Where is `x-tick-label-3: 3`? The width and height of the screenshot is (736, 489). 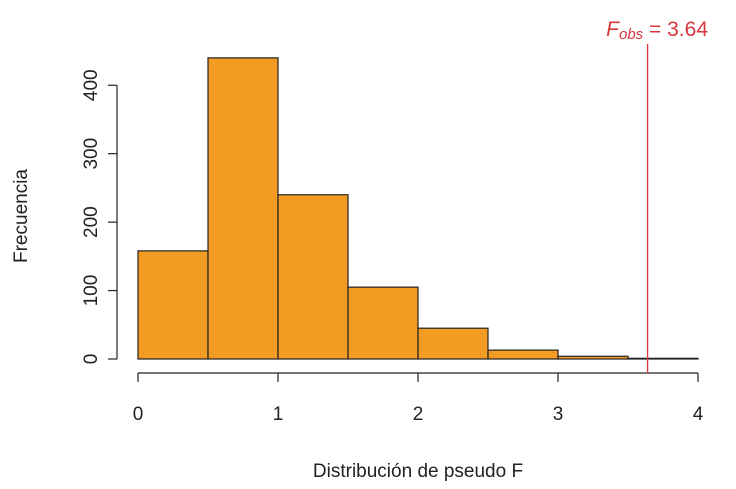
x-tick-label-3: 3 is located at coordinates (558, 414).